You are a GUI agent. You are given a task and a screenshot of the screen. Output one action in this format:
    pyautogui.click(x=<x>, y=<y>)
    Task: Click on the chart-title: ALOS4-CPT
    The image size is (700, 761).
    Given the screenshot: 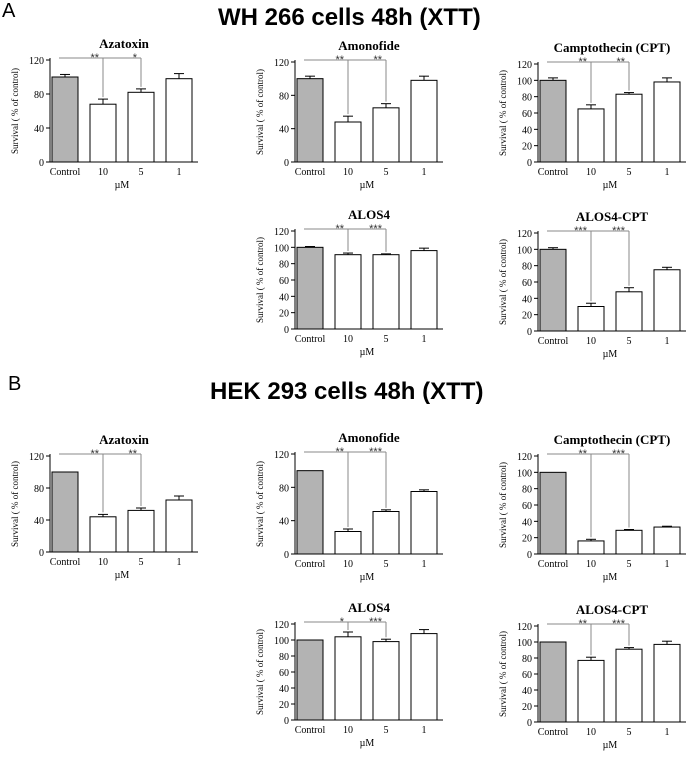 What is the action you would take?
    pyautogui.click(x=612, y=609)
    